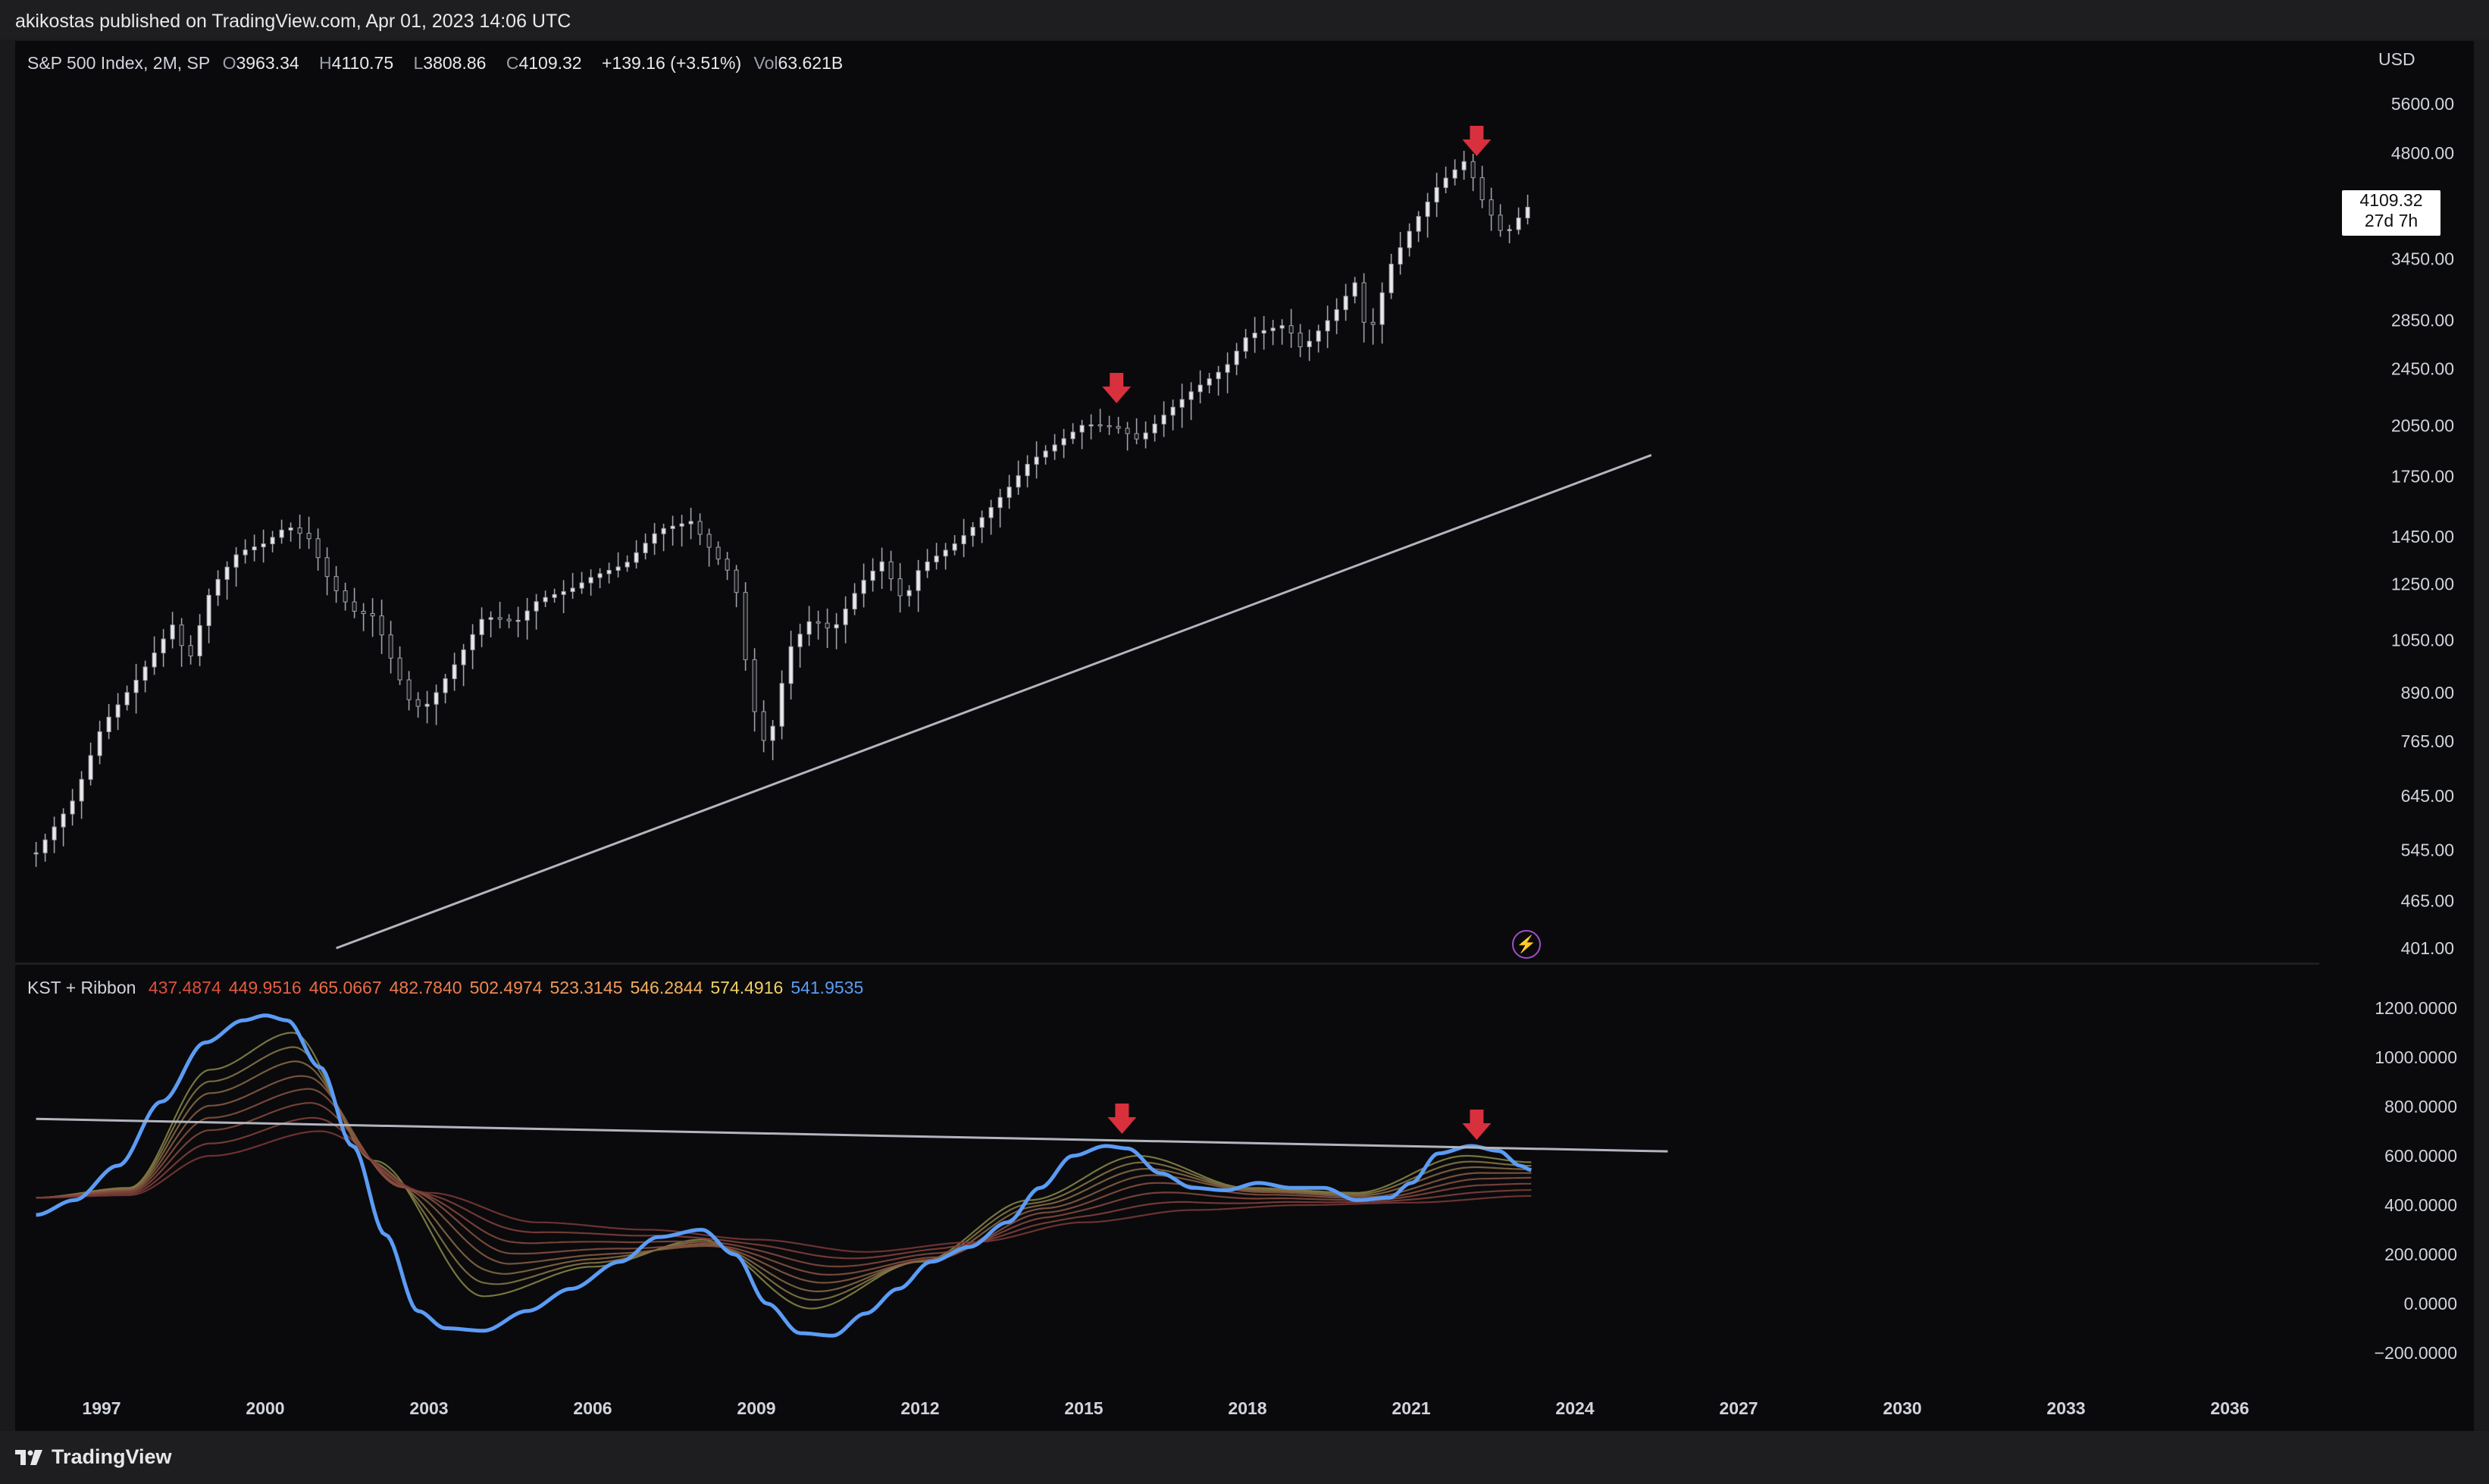 The height and width of the screenshot is (1484, 2489). What do you see at coordinates (2420, 1106) in the screenshot?
I see `kst-tick-label: 800.0000` at bounding box center [2420, 1106].